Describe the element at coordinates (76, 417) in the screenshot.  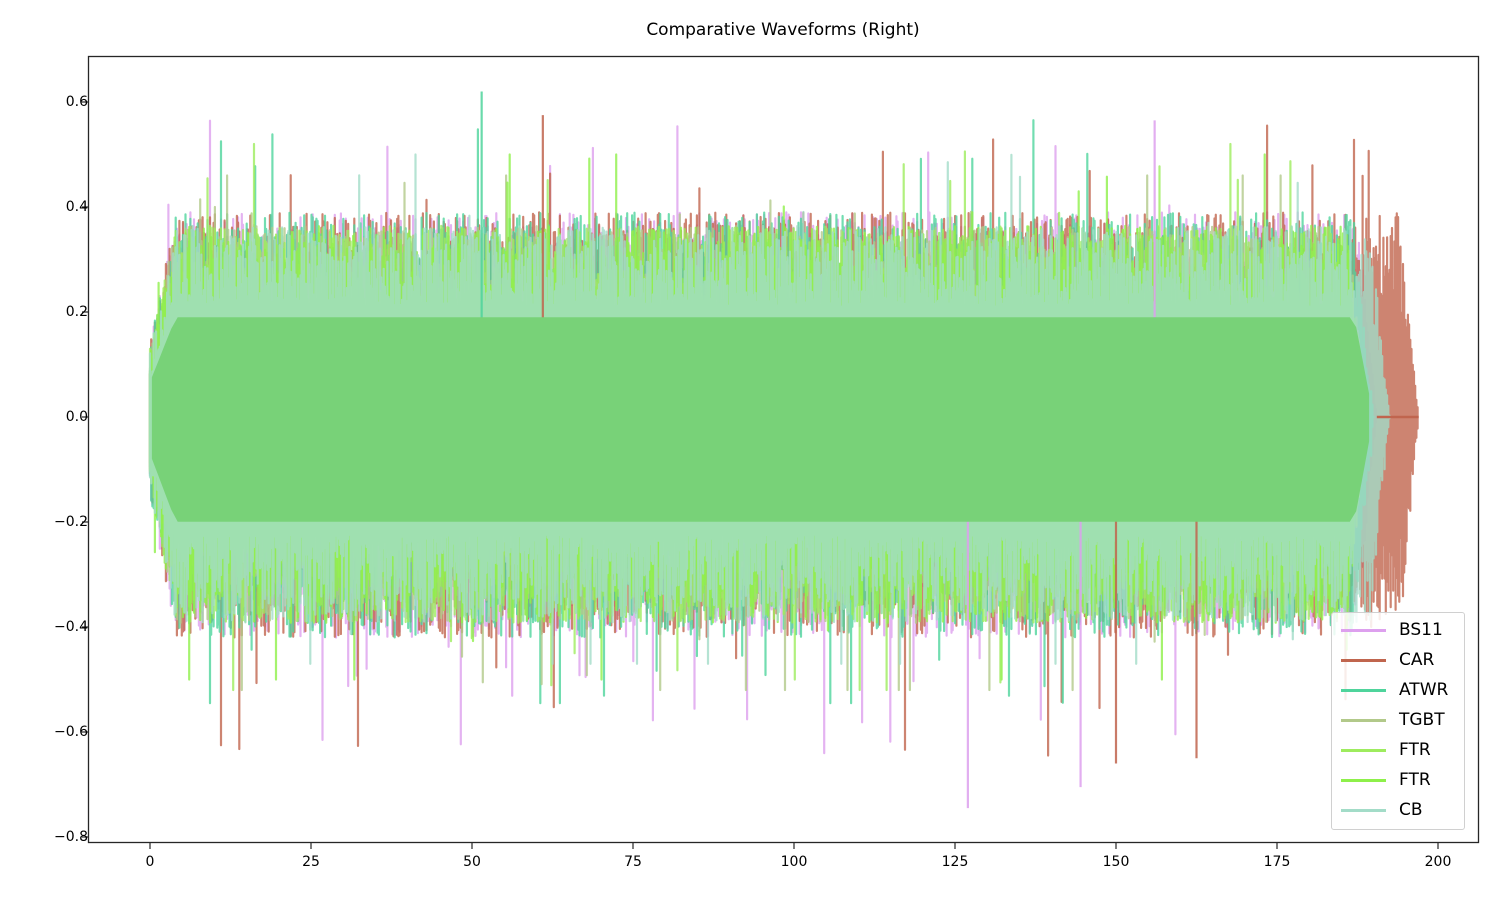
I see `y-tick-label: 0.0` at that location.